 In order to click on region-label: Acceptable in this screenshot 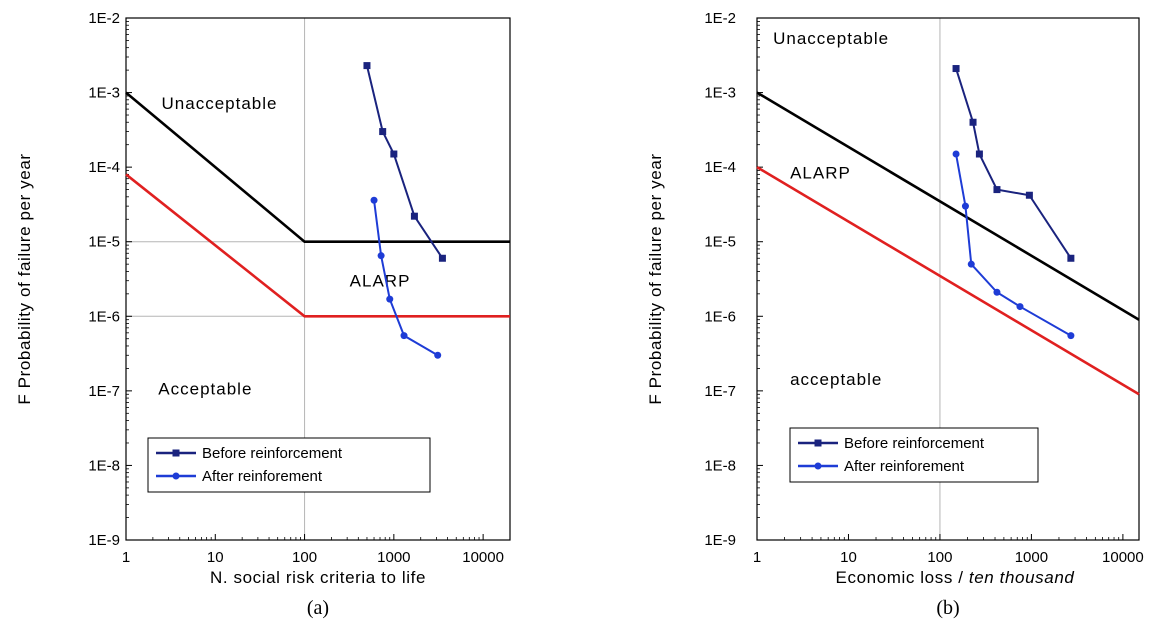, I will do `click(205, 388)`.